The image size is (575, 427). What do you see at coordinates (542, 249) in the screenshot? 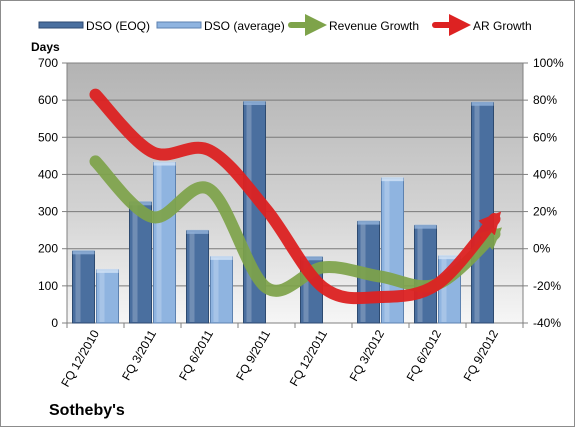
I see `right-tick-label: 0%` at bounding box center [542, 249].